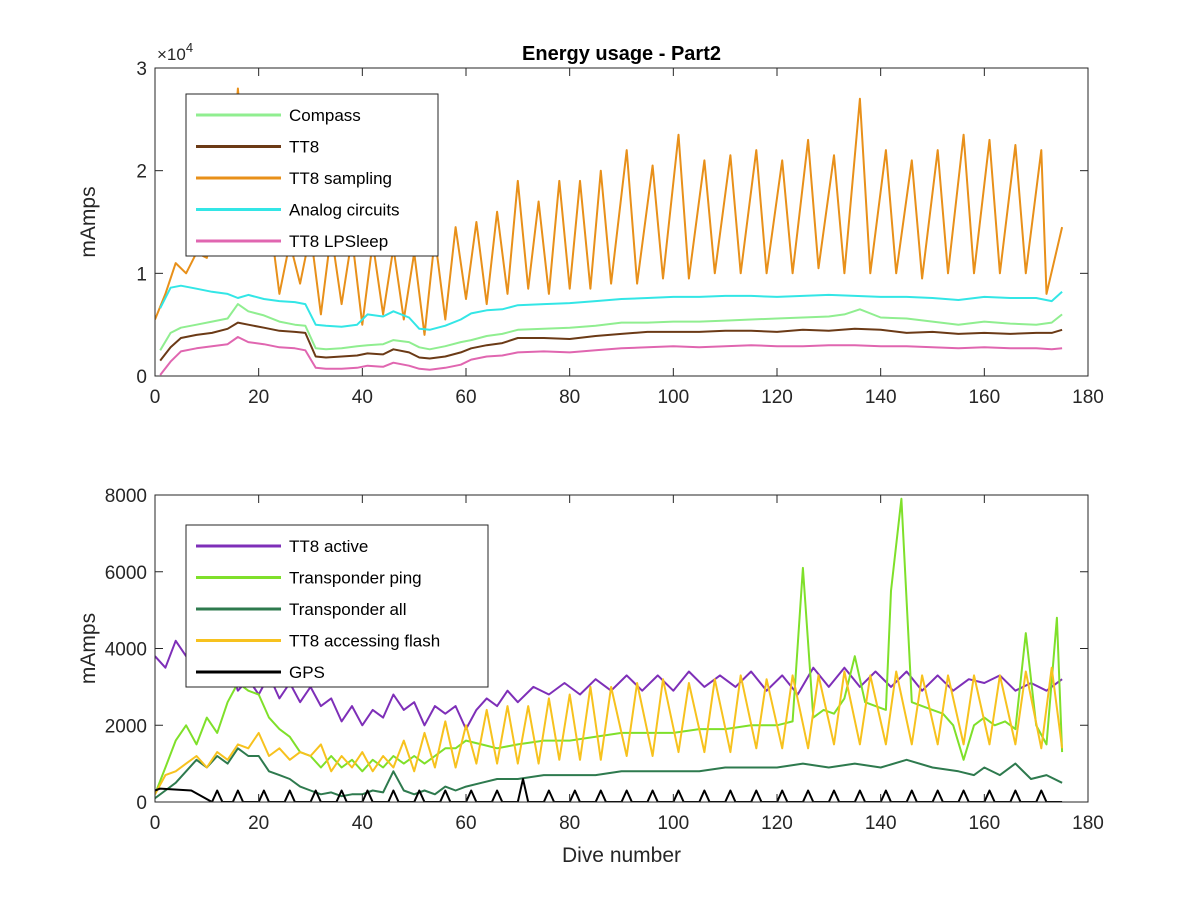 The image size is (1200, 900). I want to click on bottom-x-tick-label: 160, so click(984, 823).